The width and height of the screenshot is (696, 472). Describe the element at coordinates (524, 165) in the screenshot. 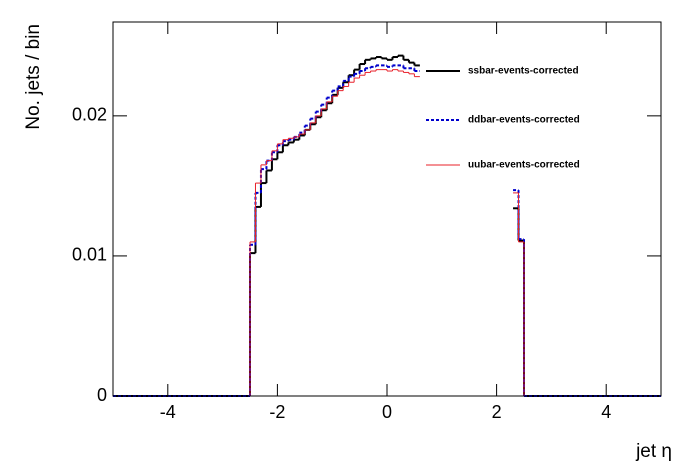

I see `legend-label: uubar-events-corrected` at that location.